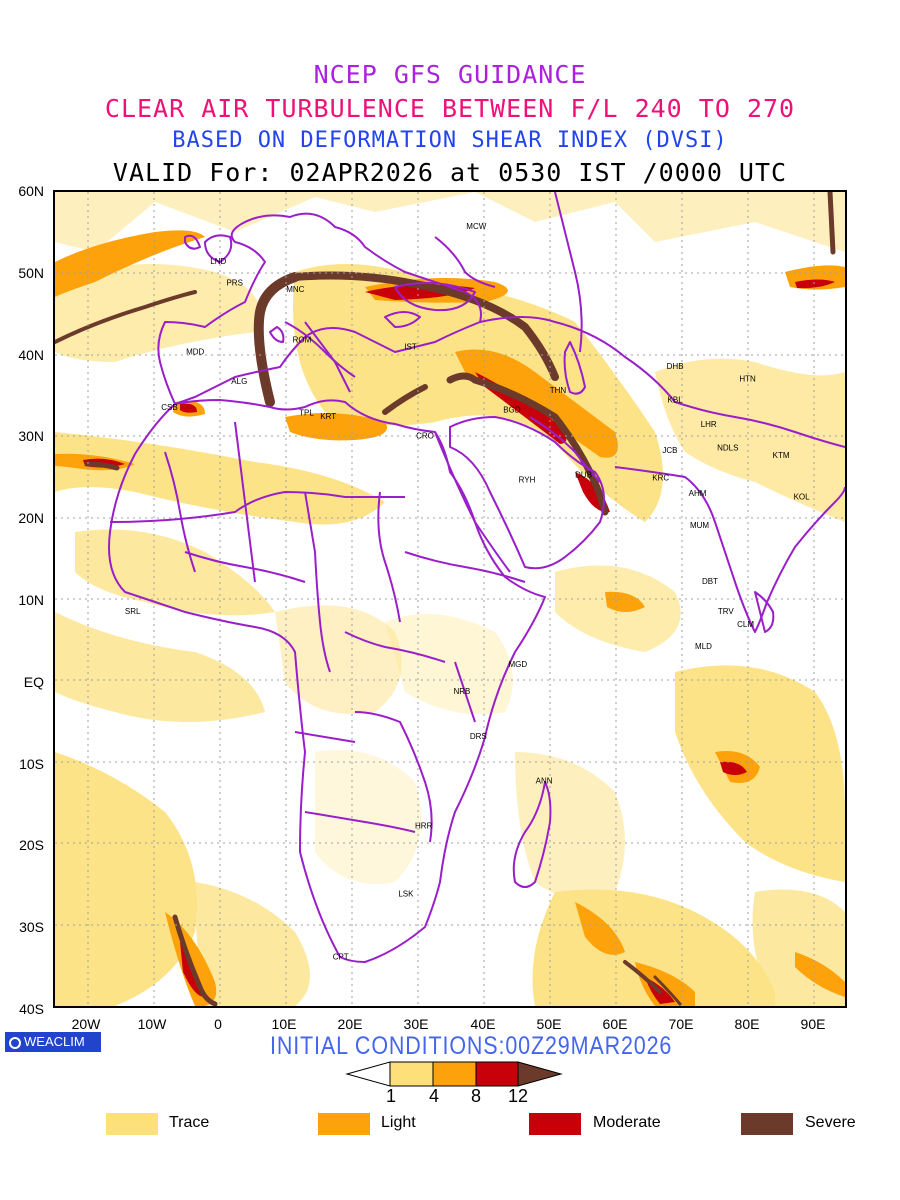  I want to click on colorbar-severe, so click(540, 1074).